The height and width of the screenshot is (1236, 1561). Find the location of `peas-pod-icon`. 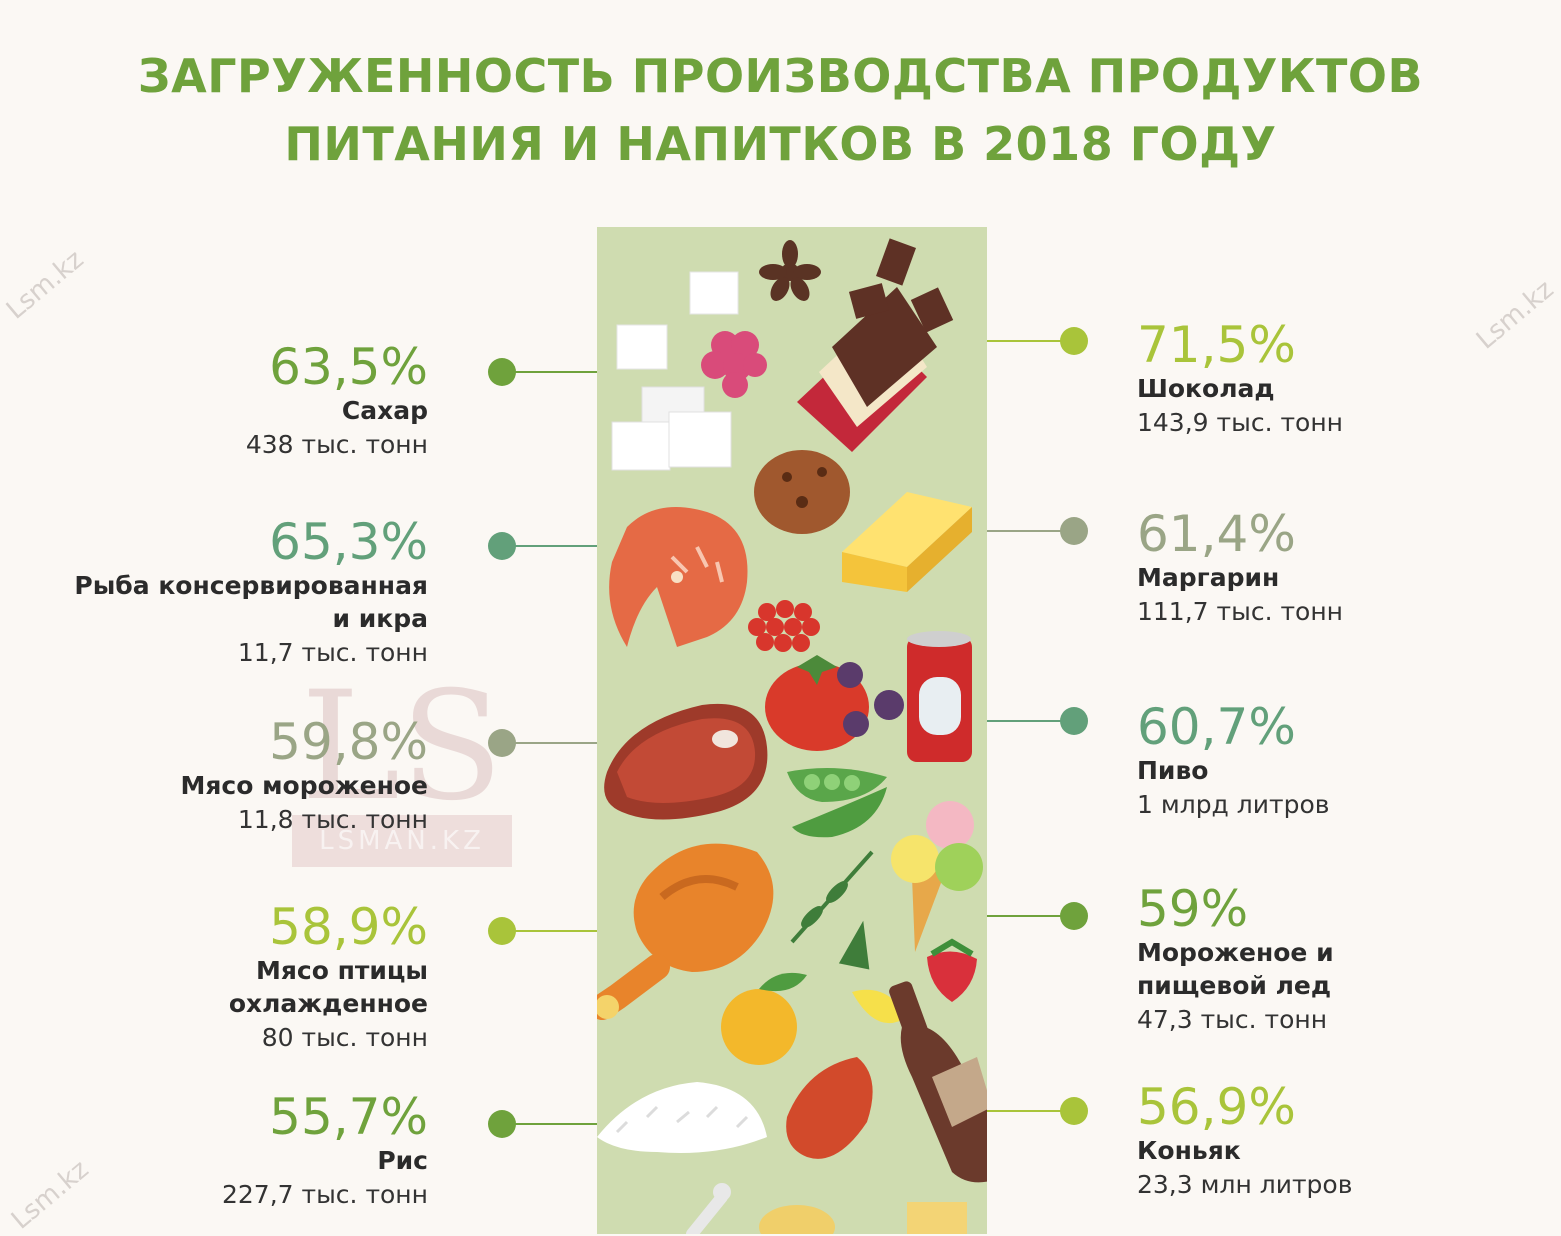

peas-pod-icon is located at coordinates (837, 803).